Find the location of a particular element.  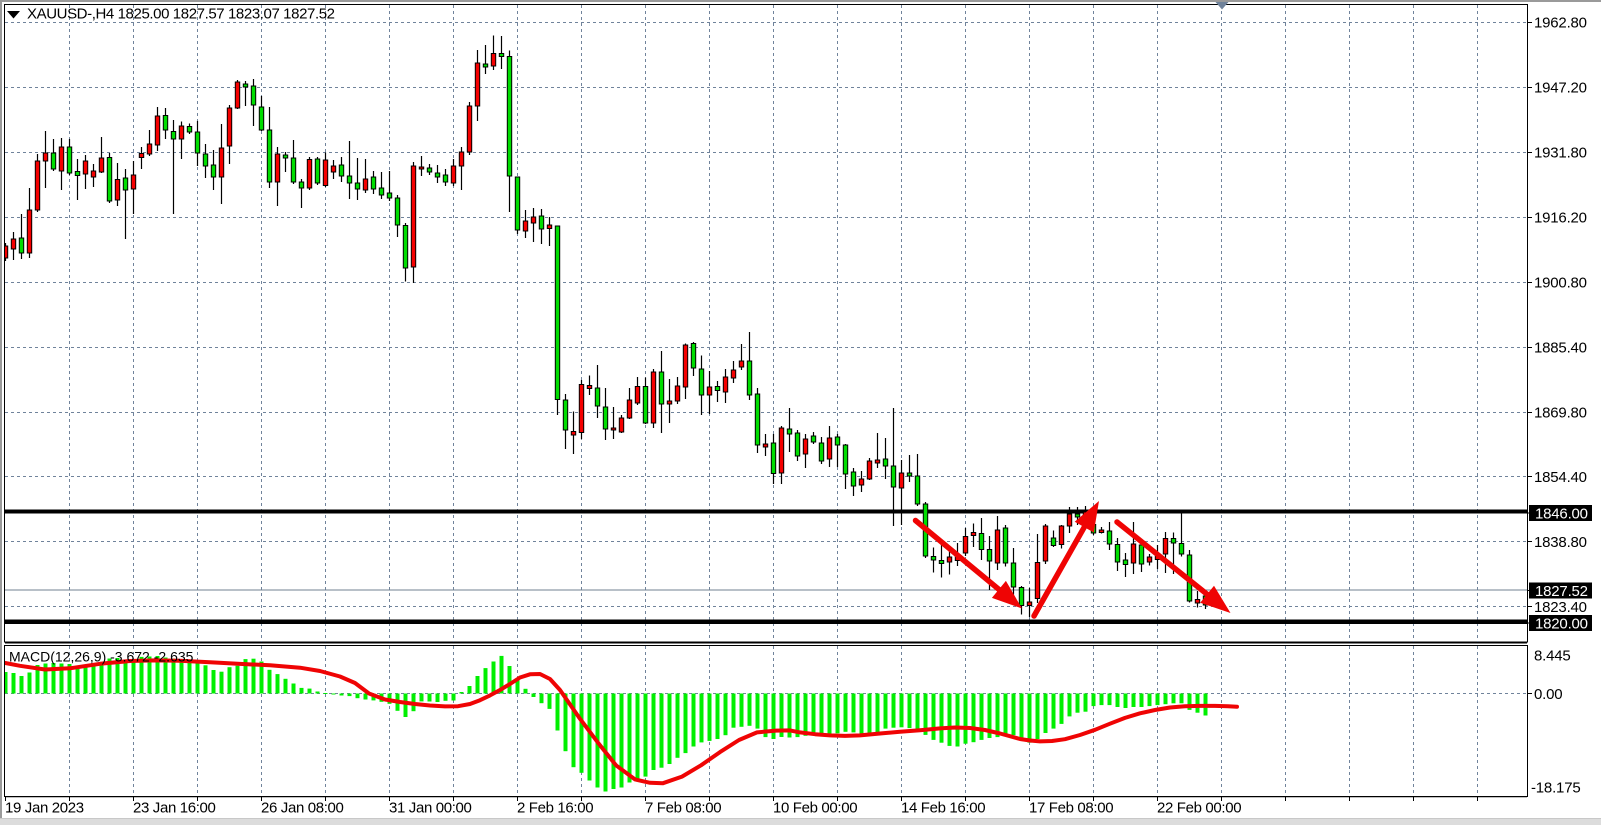

svg-text: 26 Jan 08:00 is located at coordinates (302, 808).